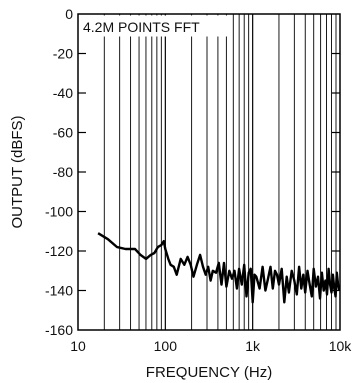 The width and height of the screenshot is (361, 383). I want to click on y-tick-label: -60, so click(63, 133).